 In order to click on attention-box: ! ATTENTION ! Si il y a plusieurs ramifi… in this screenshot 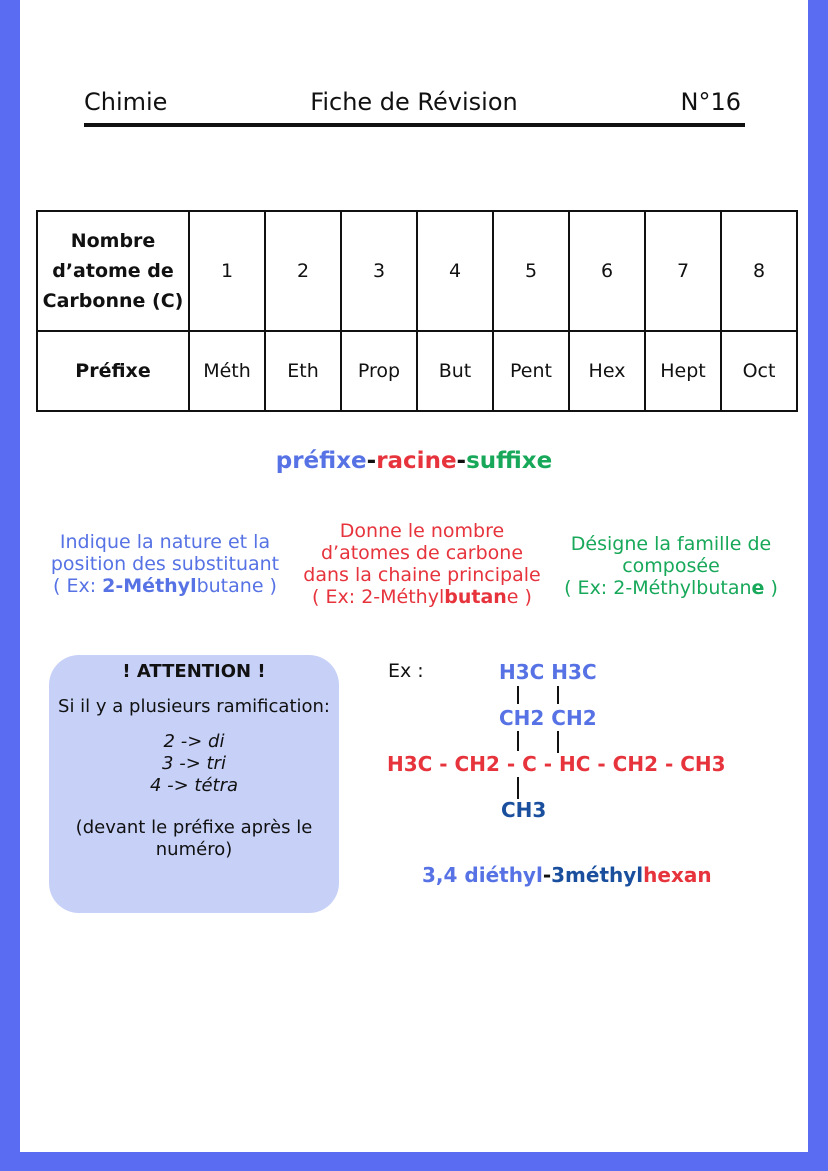, I will do `click(194, 784)`.